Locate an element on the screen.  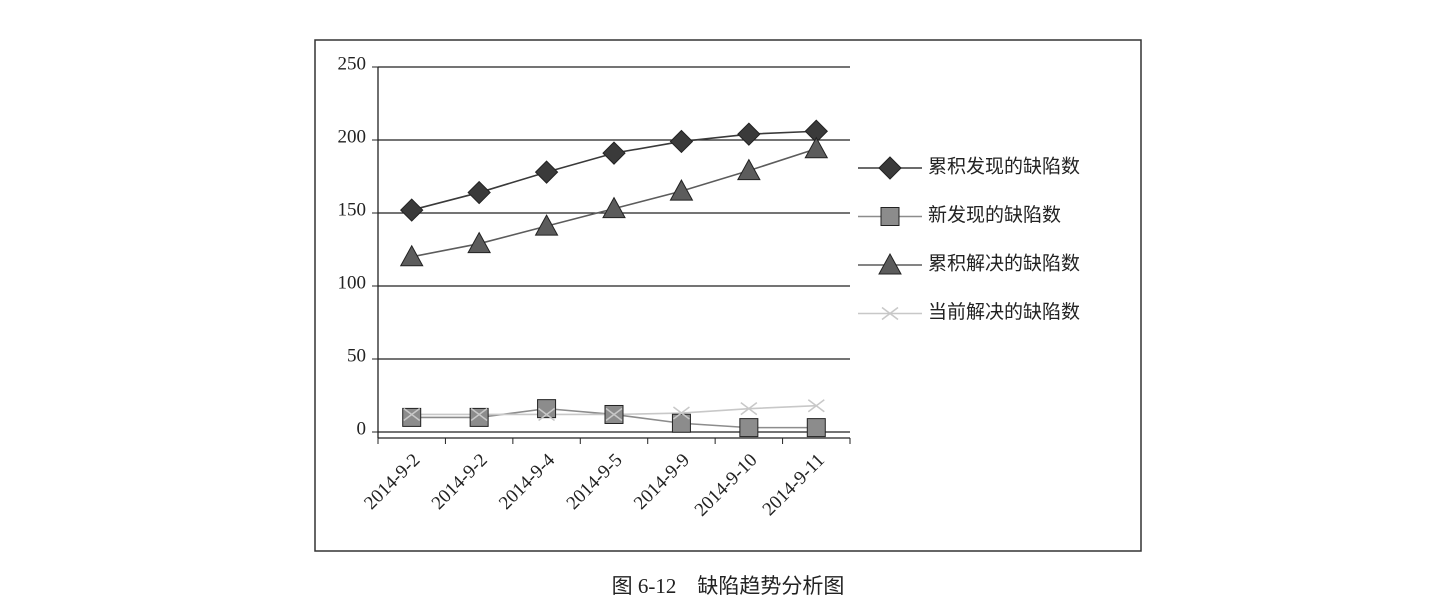
x-tick-label: 2014-9-4 is located at coordinates (527, 481).